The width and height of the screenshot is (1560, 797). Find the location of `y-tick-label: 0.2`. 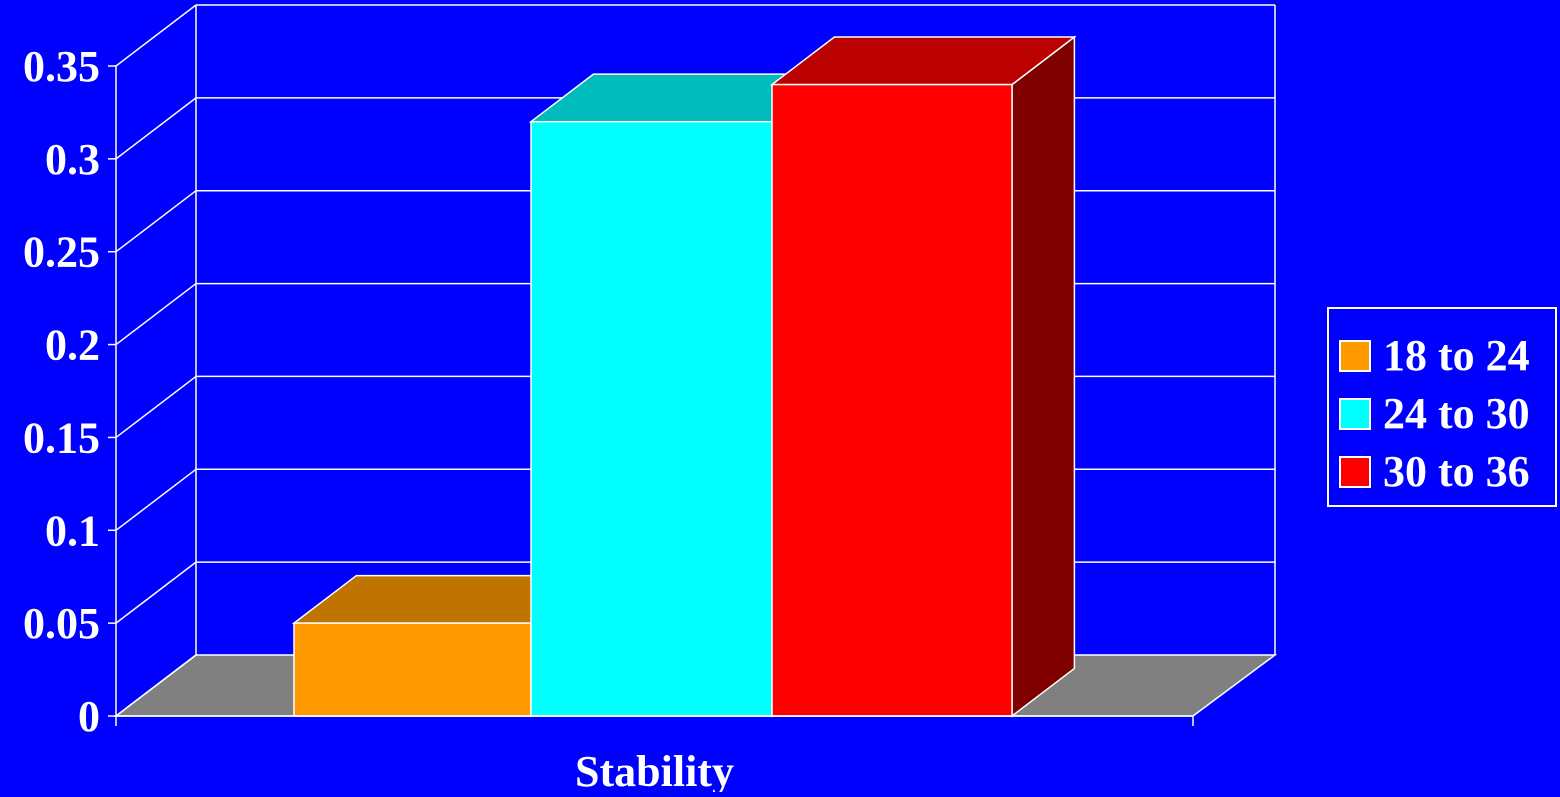

y-tick-label: 0.2 is located at coordinates (72, 345).